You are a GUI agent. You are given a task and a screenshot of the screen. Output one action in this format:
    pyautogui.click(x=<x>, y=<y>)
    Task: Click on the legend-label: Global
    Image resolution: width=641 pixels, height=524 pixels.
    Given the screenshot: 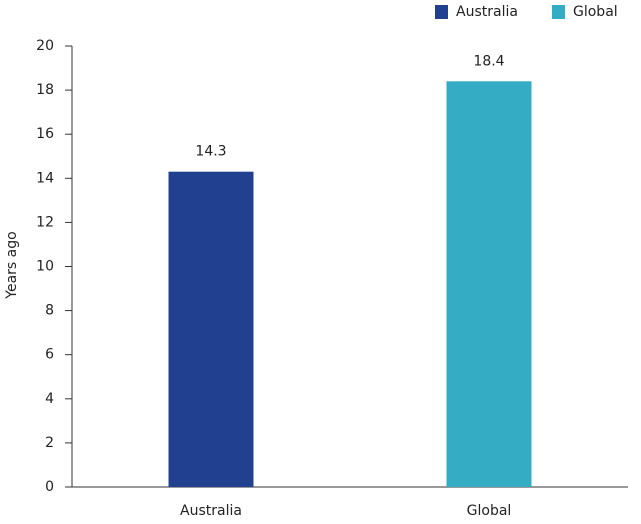 What is the action you would take?
    pyautogui.click(x=595, y=12)
    